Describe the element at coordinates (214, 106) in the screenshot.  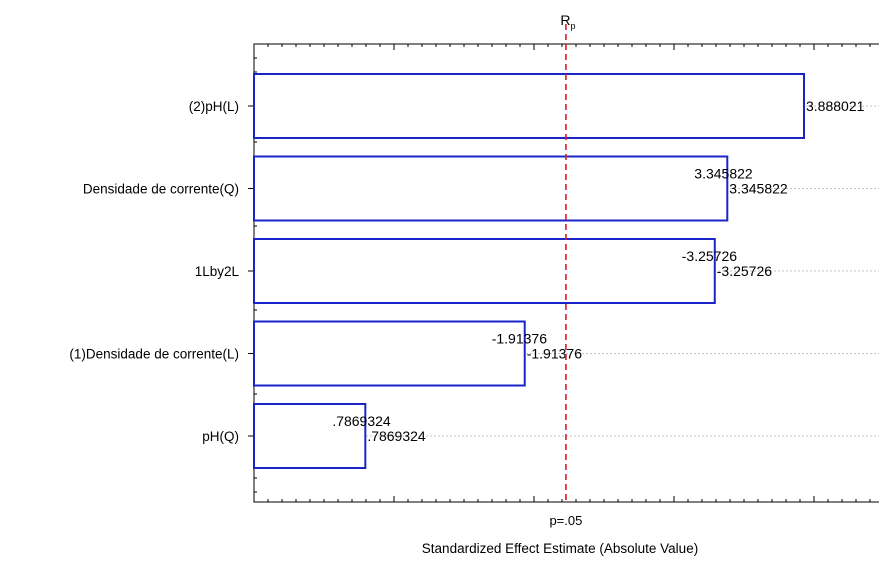
I see `category-label: (2)pH(L)` at that location.